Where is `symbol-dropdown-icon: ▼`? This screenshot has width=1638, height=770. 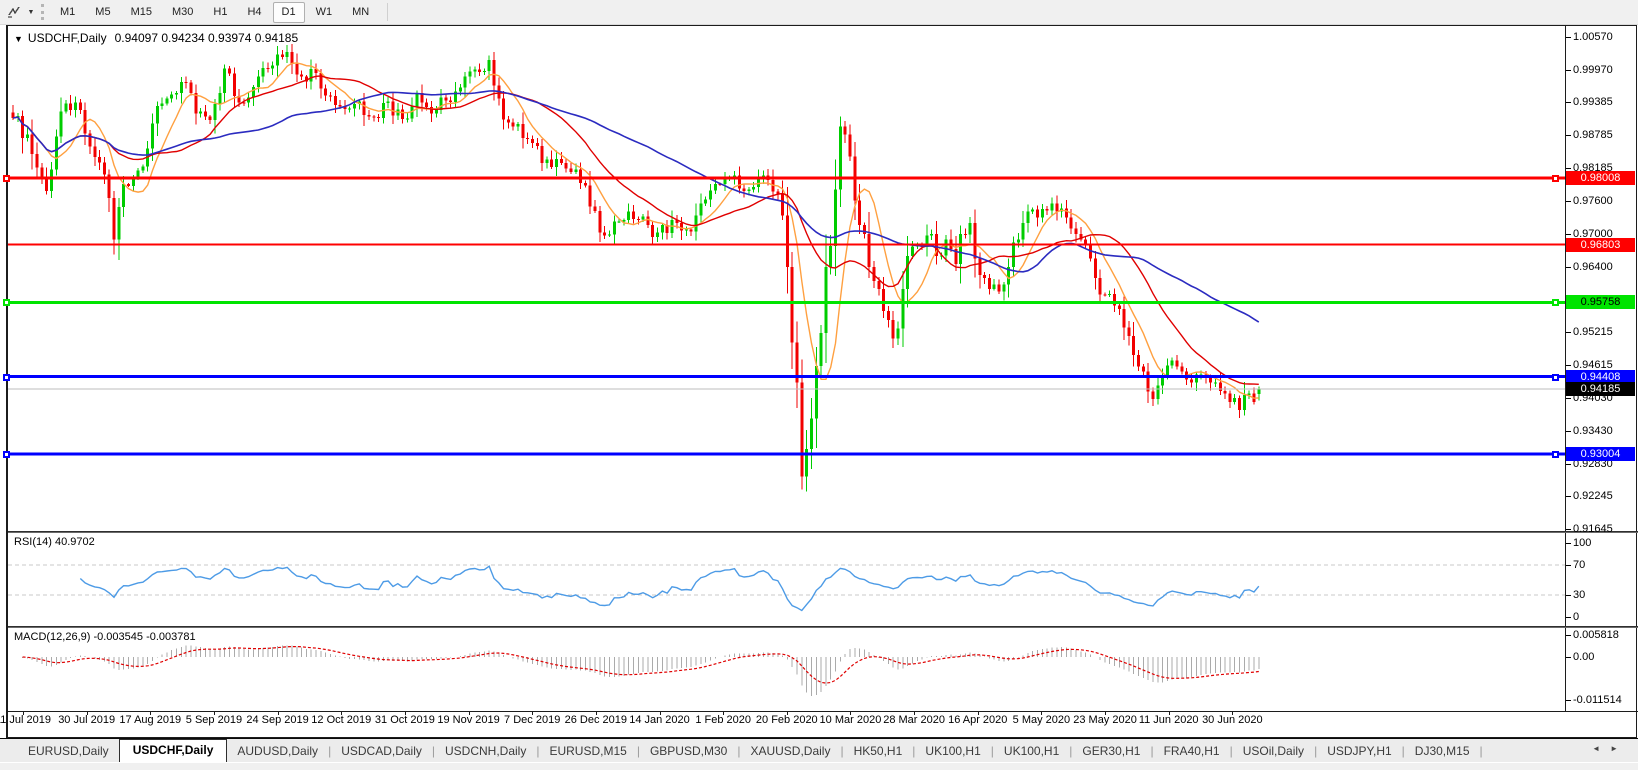
symbol-dropdown-icon: ▼ is located at coordinates (18, 39).